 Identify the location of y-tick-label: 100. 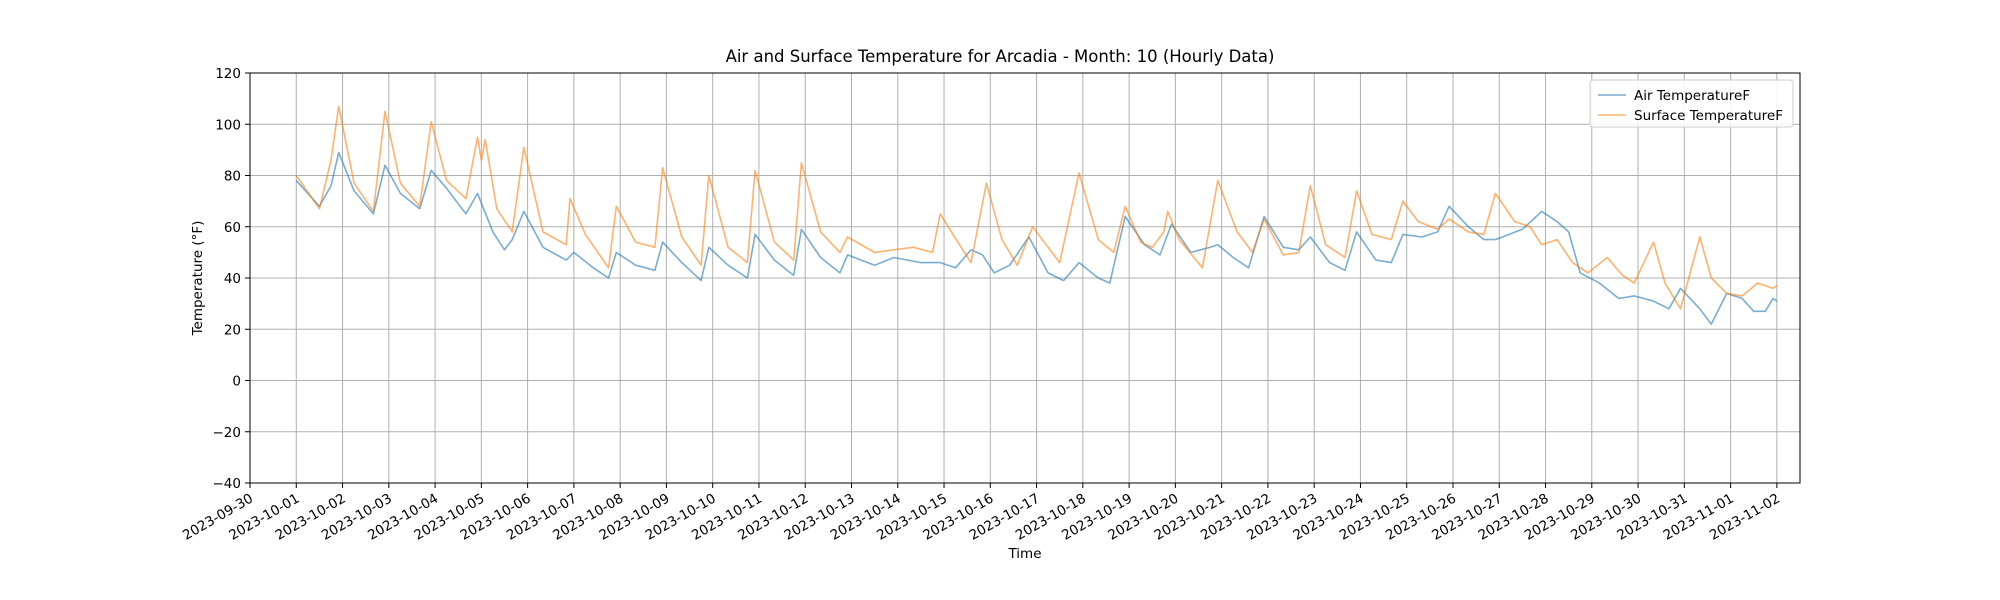
(228, 125).